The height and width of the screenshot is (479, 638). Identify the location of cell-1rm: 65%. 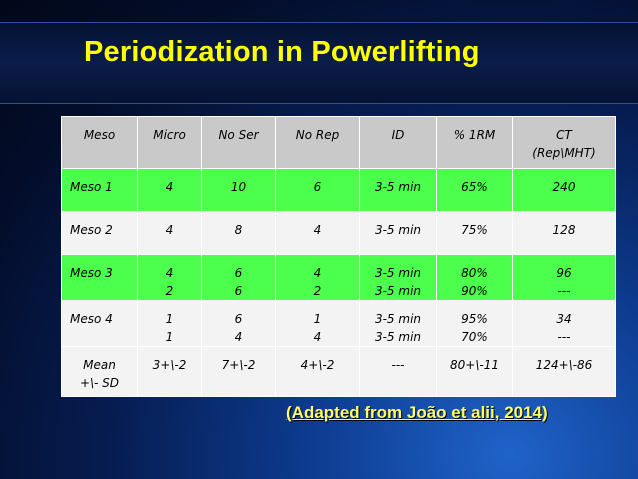
(474, 190).